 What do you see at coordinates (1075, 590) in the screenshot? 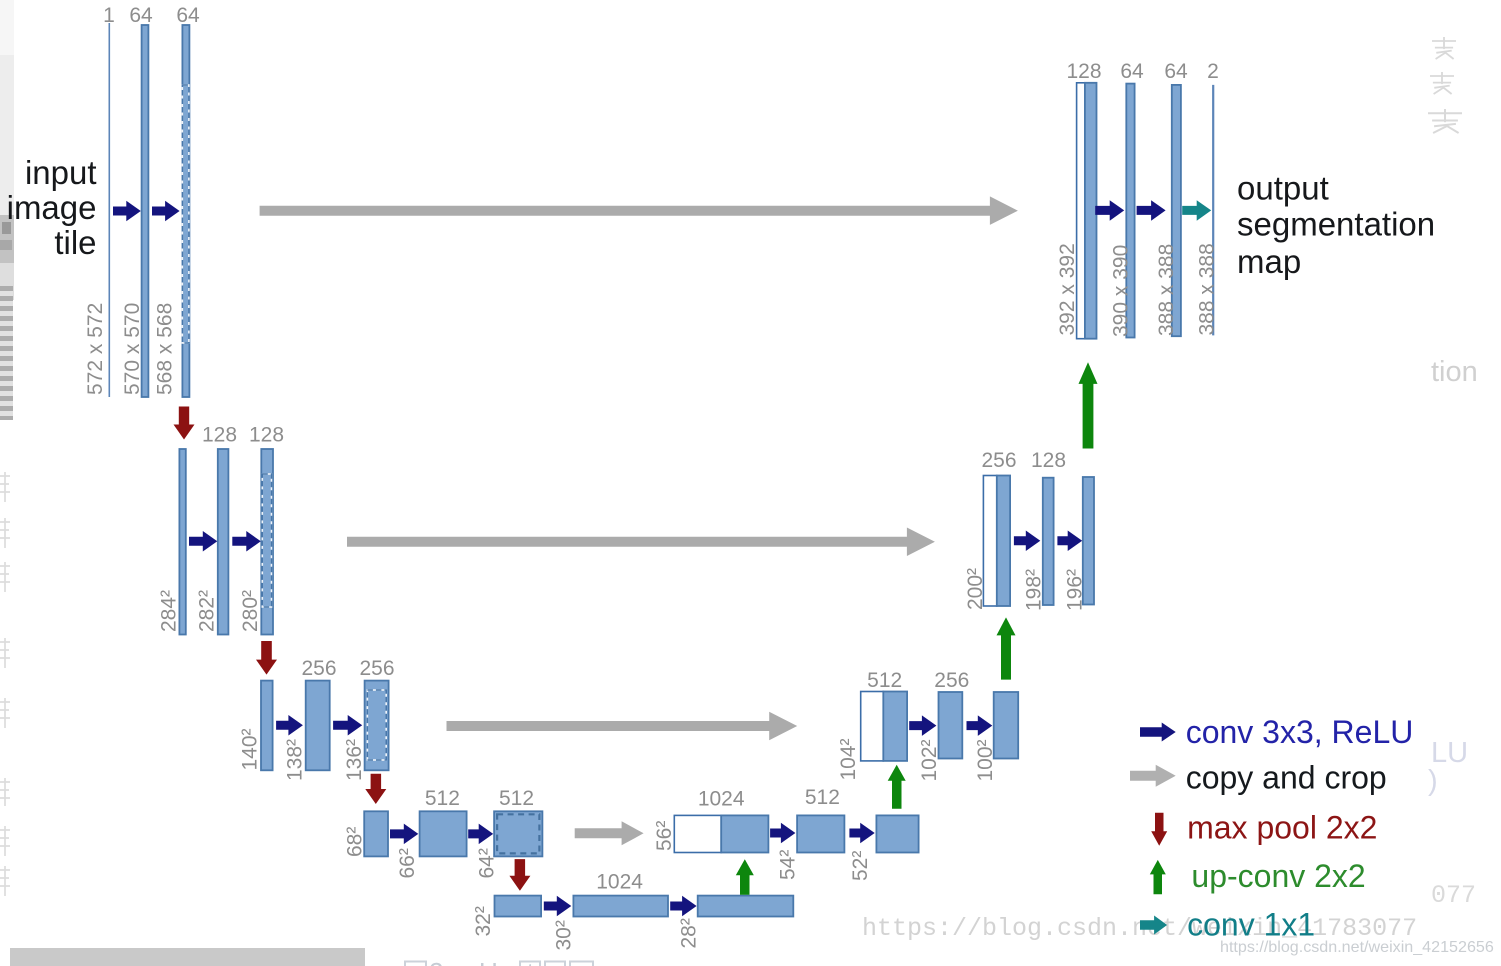
I see `svg-text: 196²` at bounding box center [1075, 590].